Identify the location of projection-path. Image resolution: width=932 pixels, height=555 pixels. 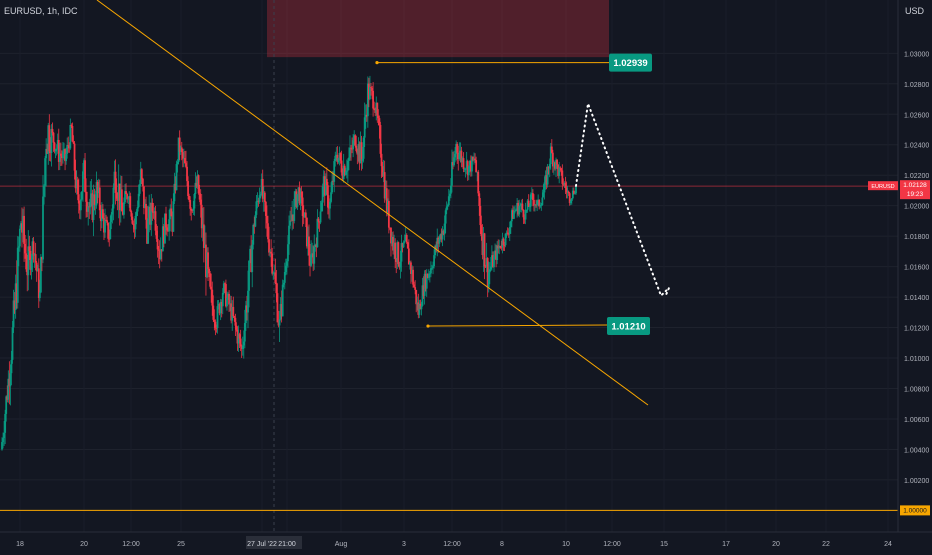
(622, 199).